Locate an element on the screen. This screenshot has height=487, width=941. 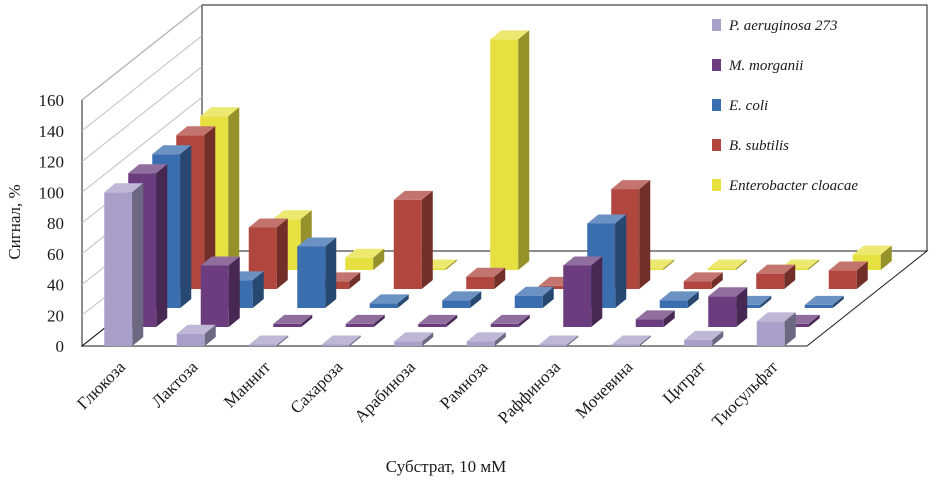
y-tick-label: 40 is located at coordinates (55, 285).